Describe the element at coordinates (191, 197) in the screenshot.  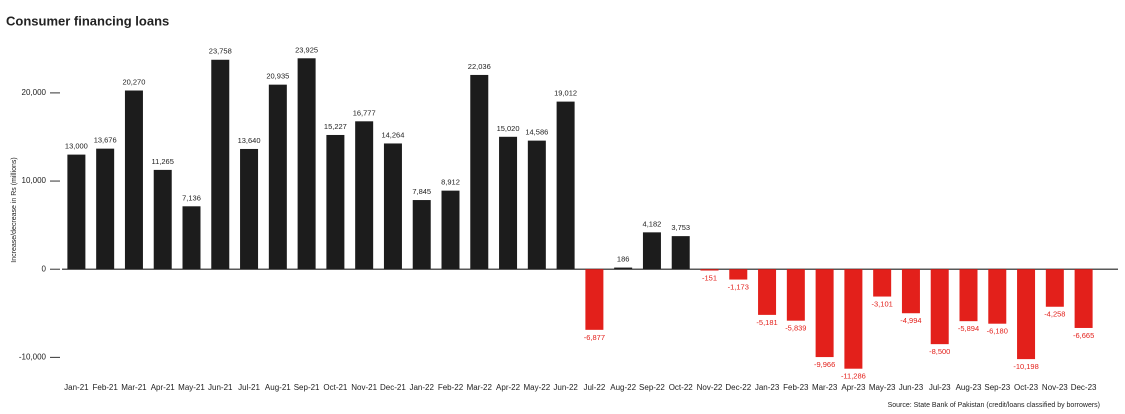
I see `value-label: 7,136` at that location.